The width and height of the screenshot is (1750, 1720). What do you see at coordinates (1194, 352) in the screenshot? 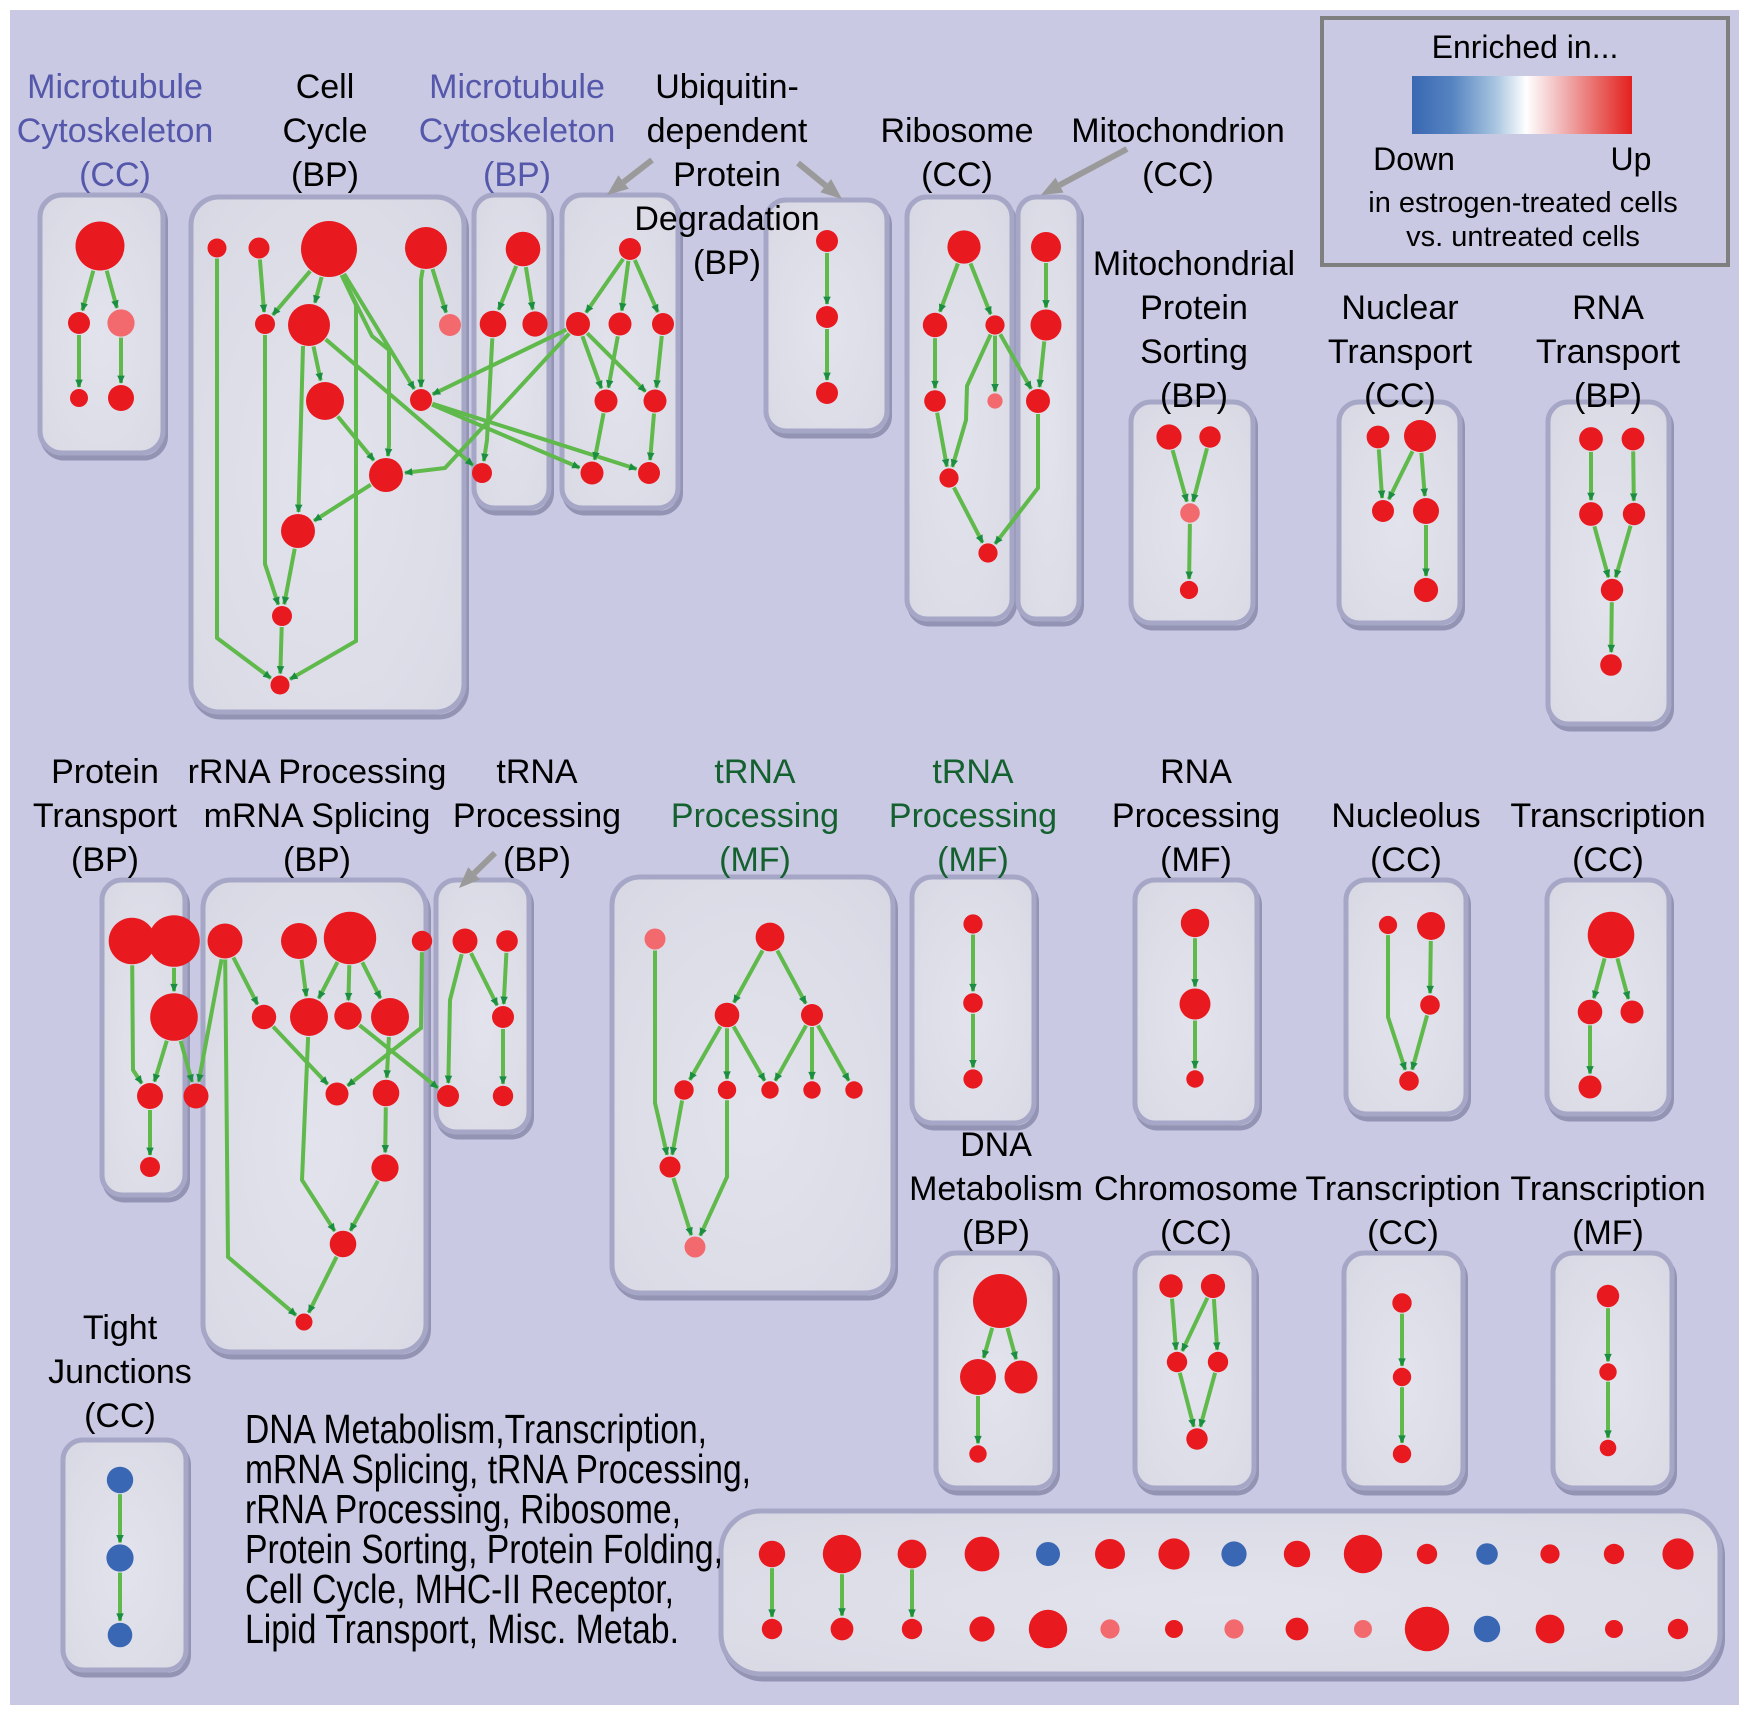
I see `svg-text: Sorting` at bounding box center [1194, 352].